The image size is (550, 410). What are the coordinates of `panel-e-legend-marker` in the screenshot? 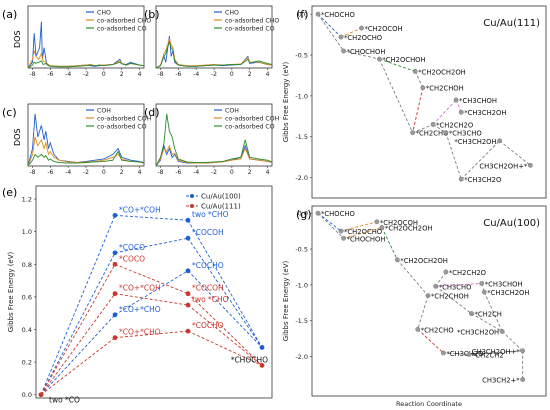 It's located at (192, 196).